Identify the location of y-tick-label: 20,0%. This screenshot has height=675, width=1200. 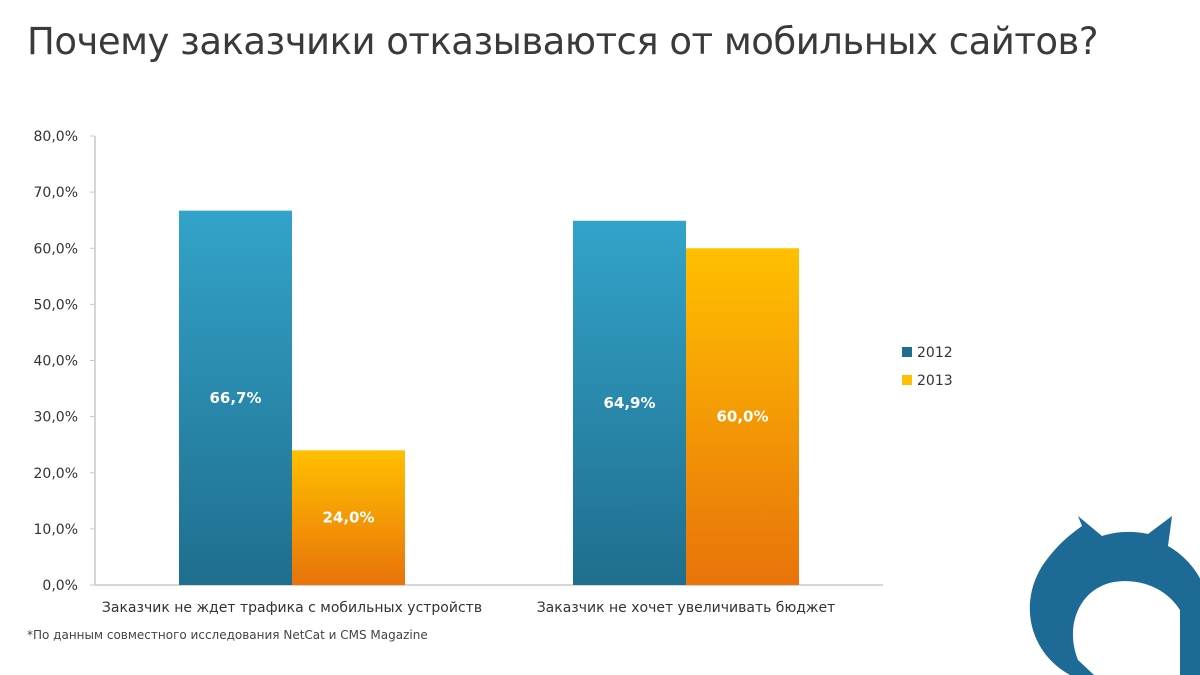
(56, 474).